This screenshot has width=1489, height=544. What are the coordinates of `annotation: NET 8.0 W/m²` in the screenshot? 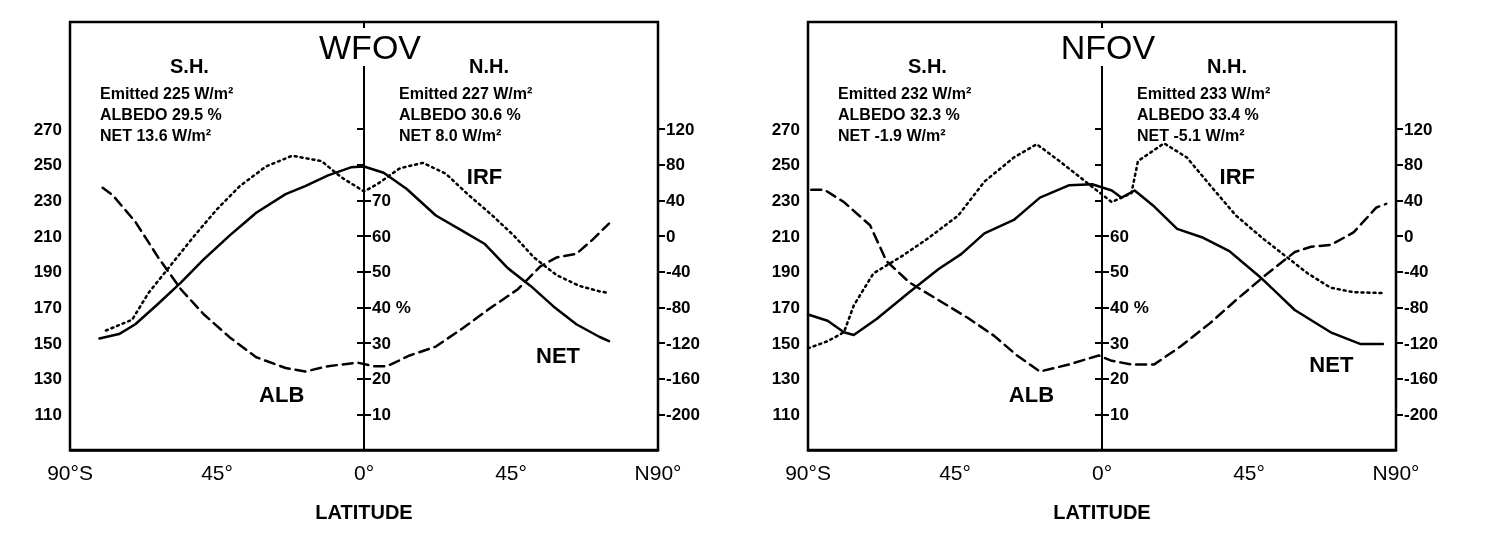 It's located at (450, 135).